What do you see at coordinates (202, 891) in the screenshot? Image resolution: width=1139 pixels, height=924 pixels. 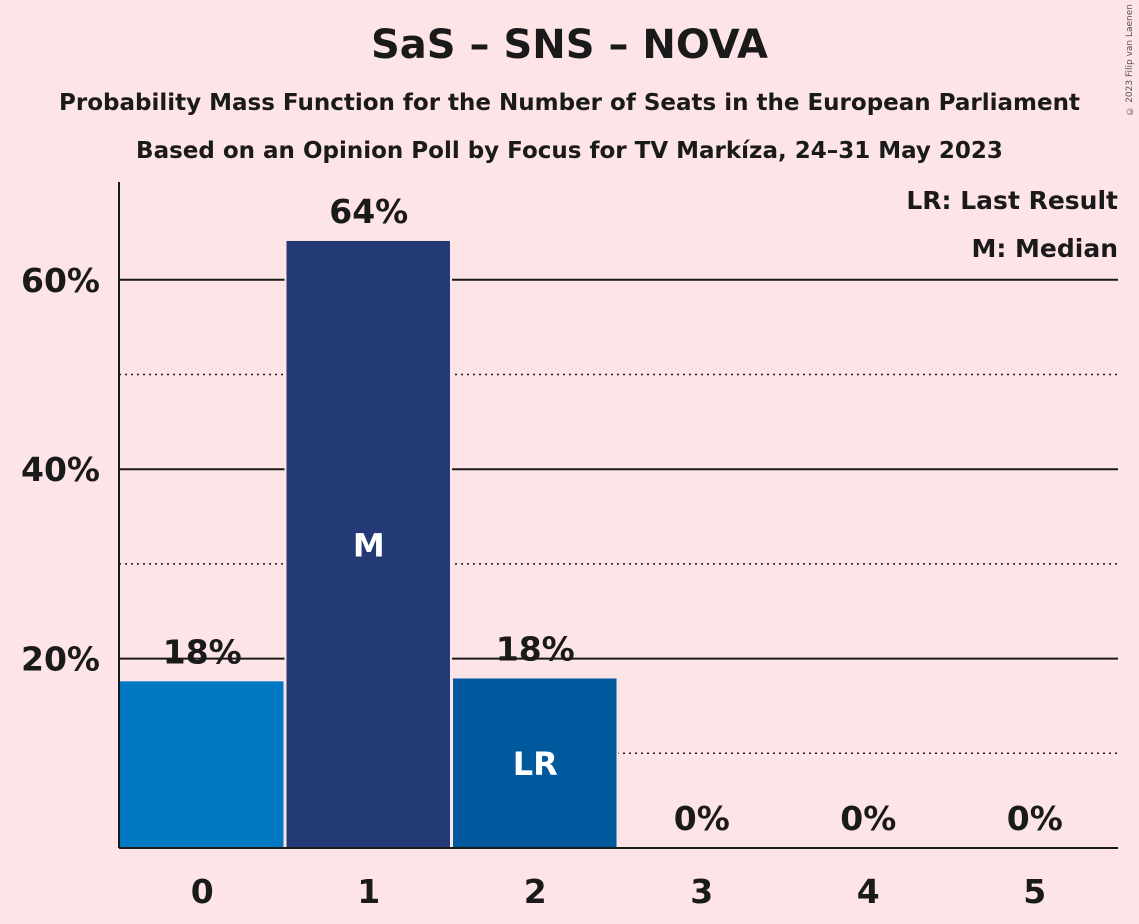 I see `x-tick-label: 0` at bounding box center [202, 891].